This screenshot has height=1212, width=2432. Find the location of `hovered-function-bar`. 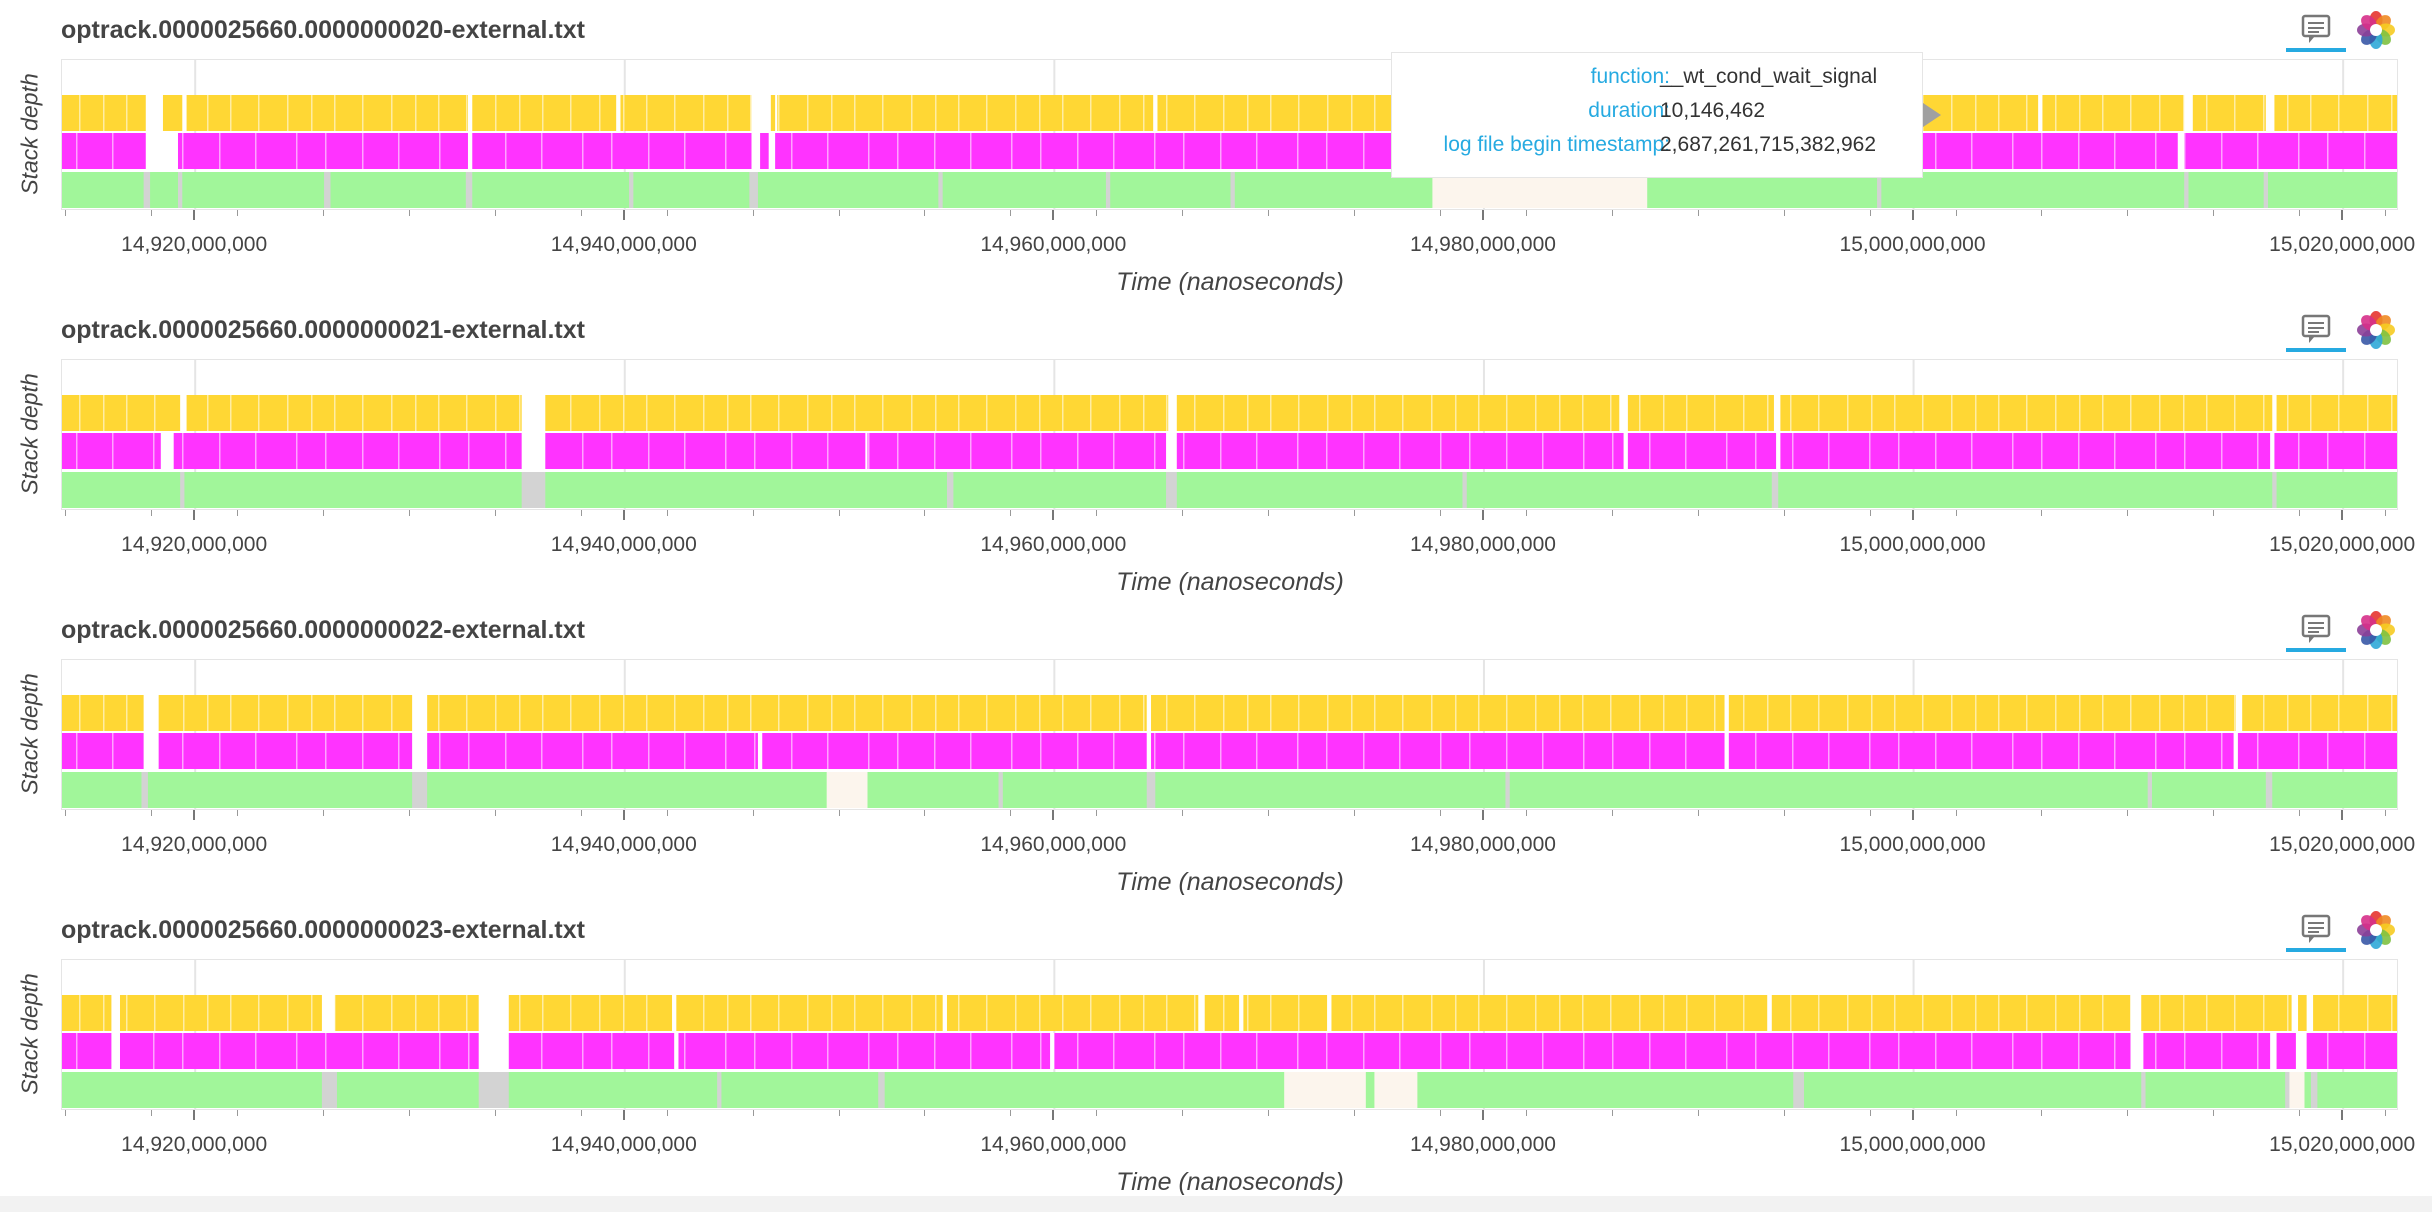

hovered-function-bar is located at coordinates (1540, 190).